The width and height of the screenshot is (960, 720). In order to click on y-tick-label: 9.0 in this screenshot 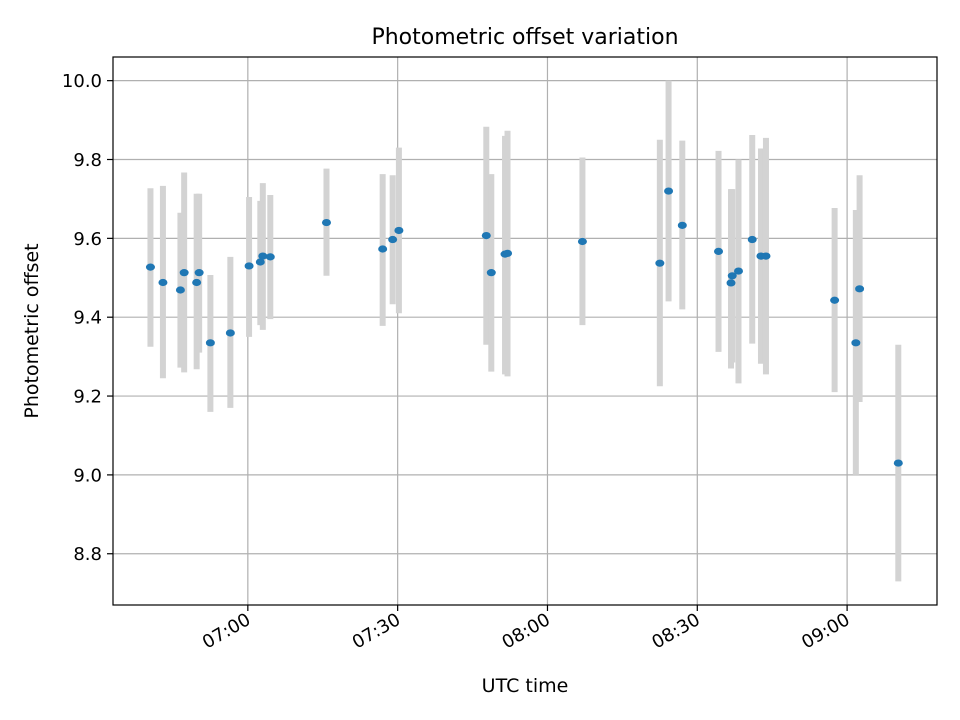, I will do `click(87, 475)`.